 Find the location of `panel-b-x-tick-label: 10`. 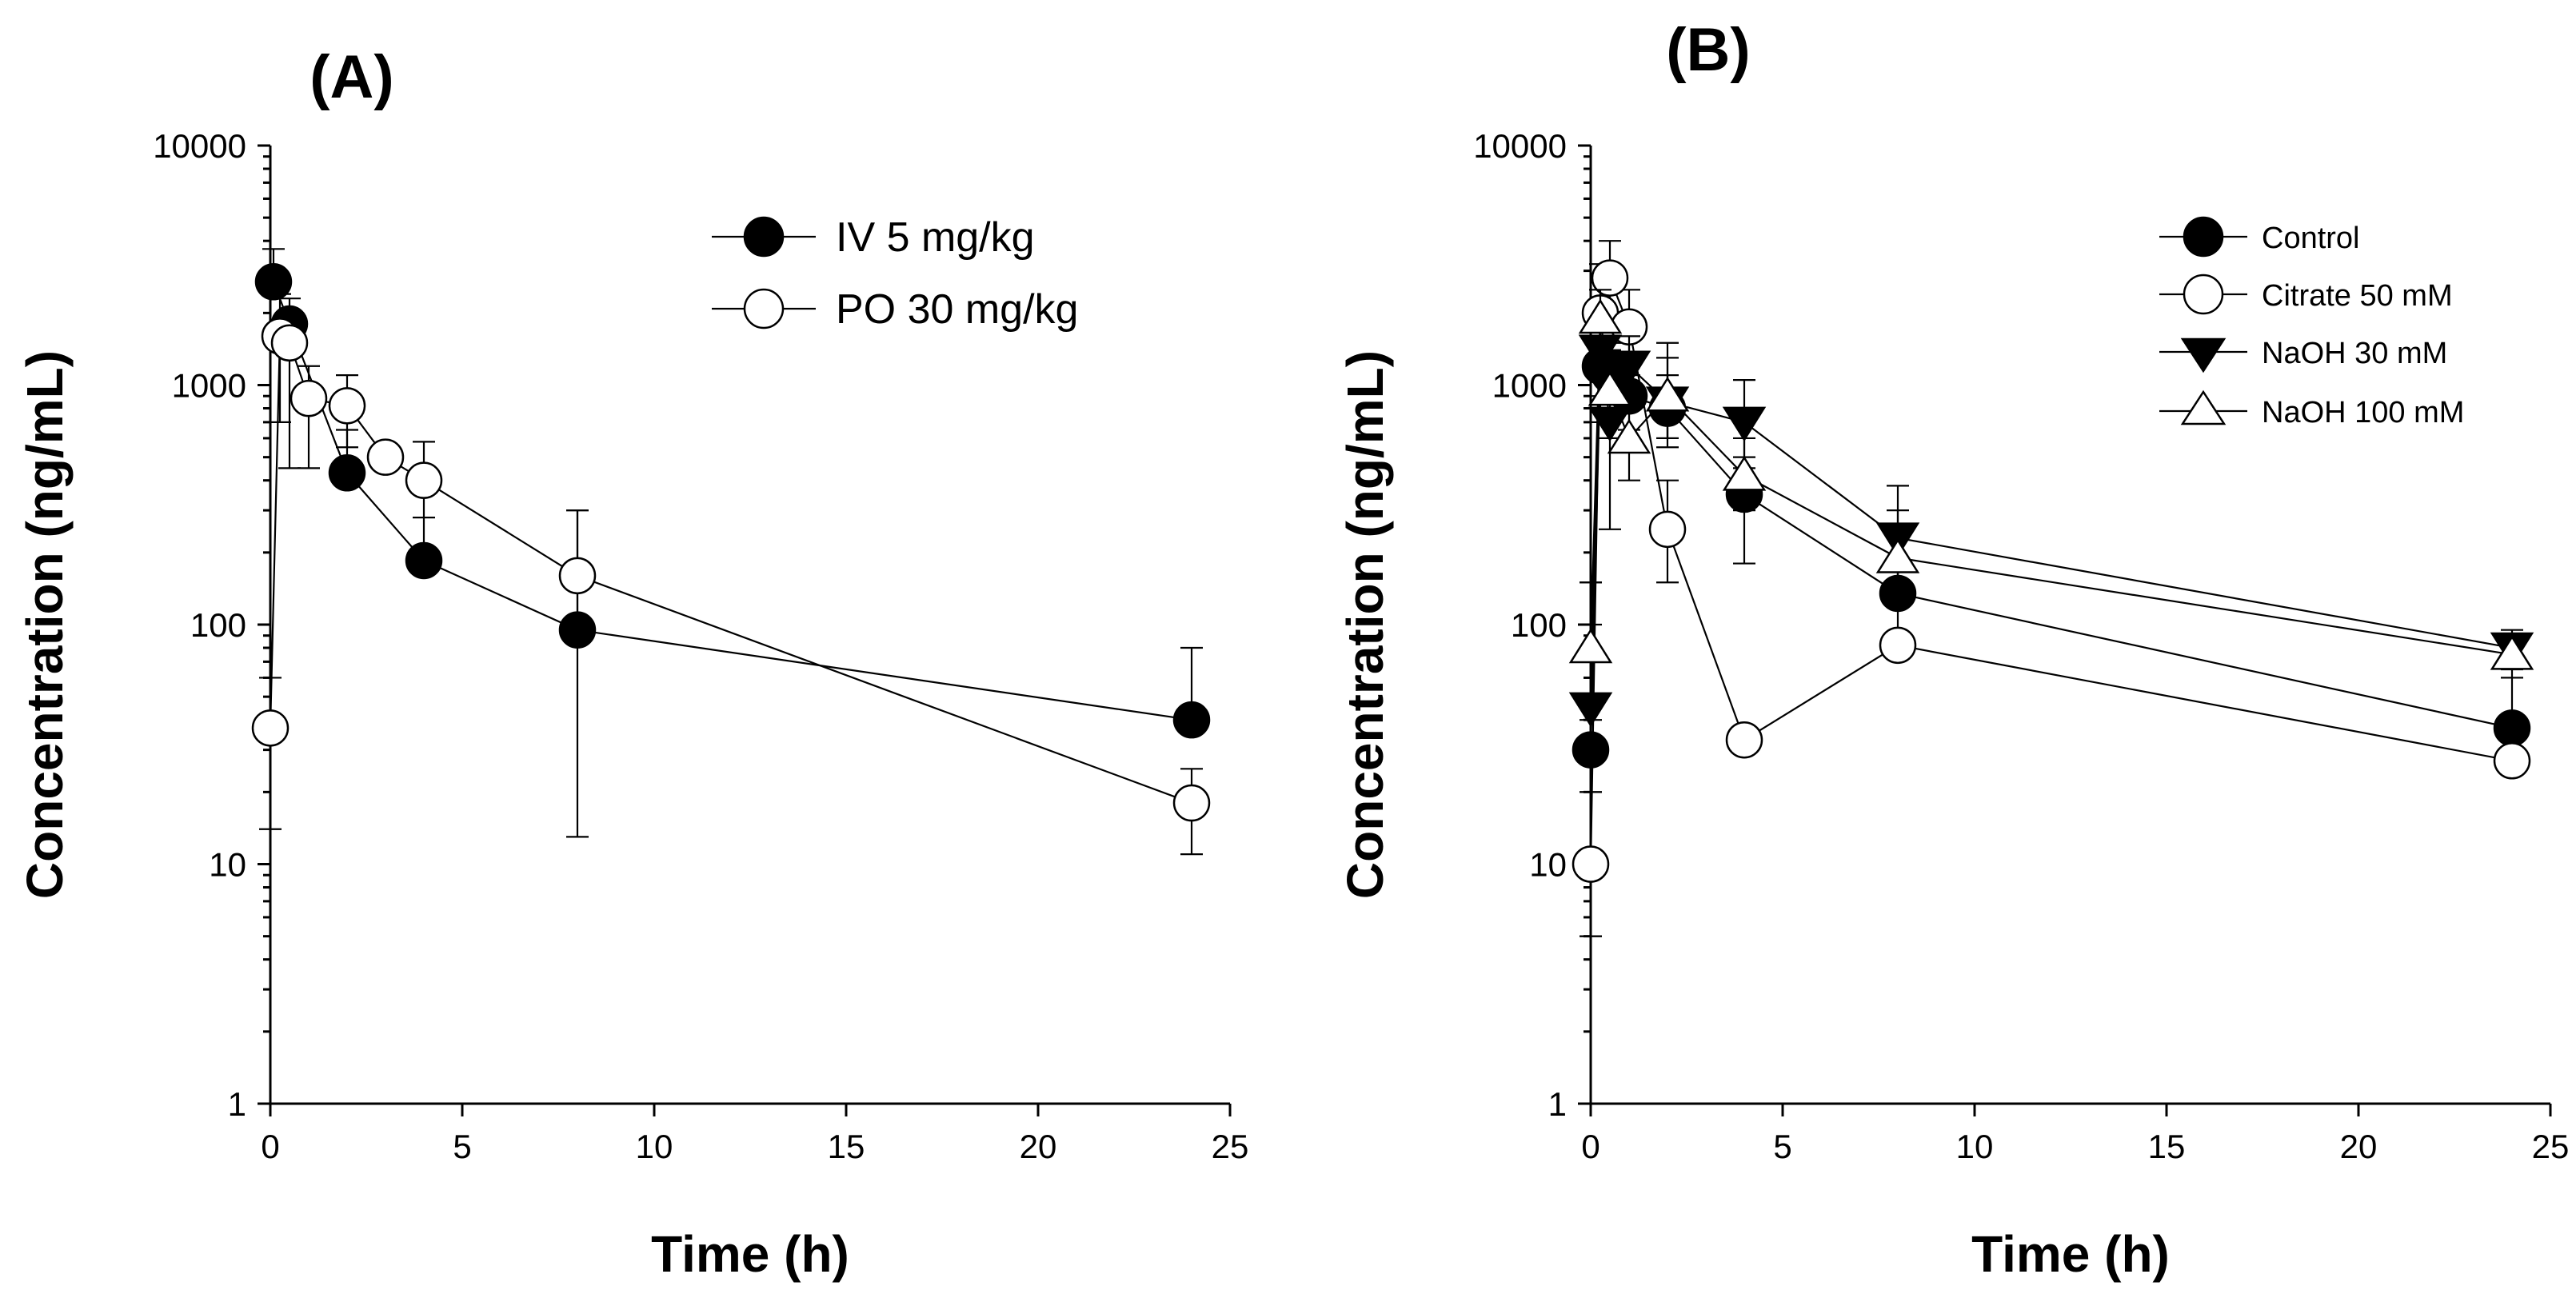

panel-b-x-tick-label: 10 is located at coordinates (1975, 1147).